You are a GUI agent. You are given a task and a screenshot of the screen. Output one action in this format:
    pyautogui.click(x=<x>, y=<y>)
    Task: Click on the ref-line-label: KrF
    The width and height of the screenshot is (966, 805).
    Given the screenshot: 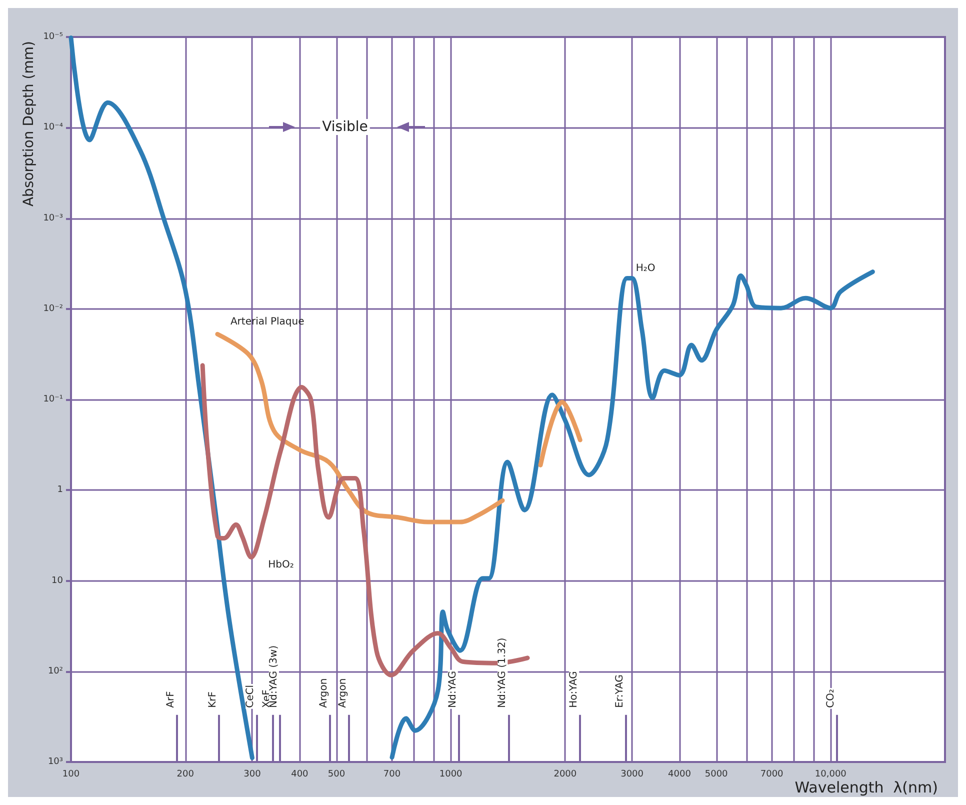 What is the action you would take?
    pyautogui.click(x=212, y=699)
    